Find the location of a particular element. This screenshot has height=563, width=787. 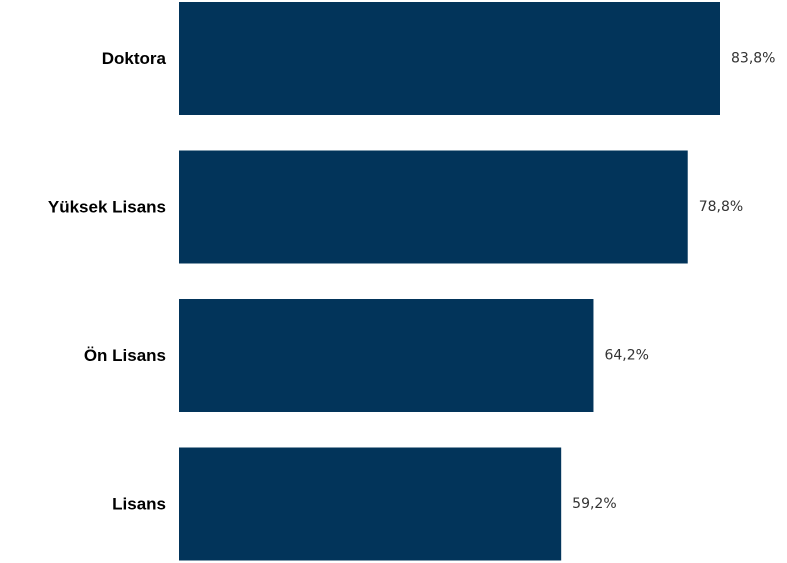

bar-doktora is located at coordinates (449, 58).